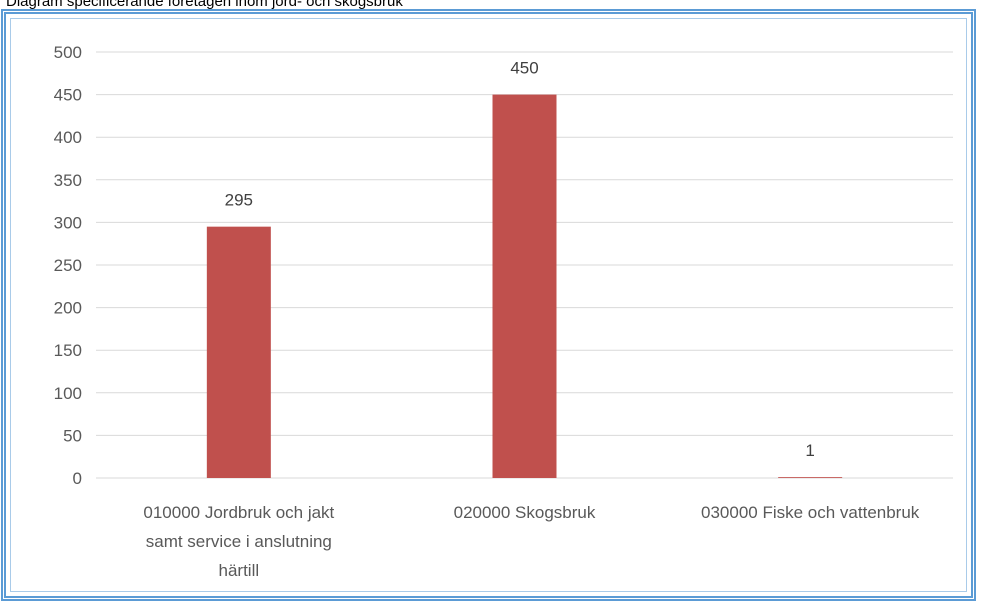 Image resolution: width=981 pixels, height=604 pixels. What do you see at coordinates (525, 512) in the screenshot?
I see `category-label-2-line-1: 020000 Skogsbruk` at bounding box center [525, 512].